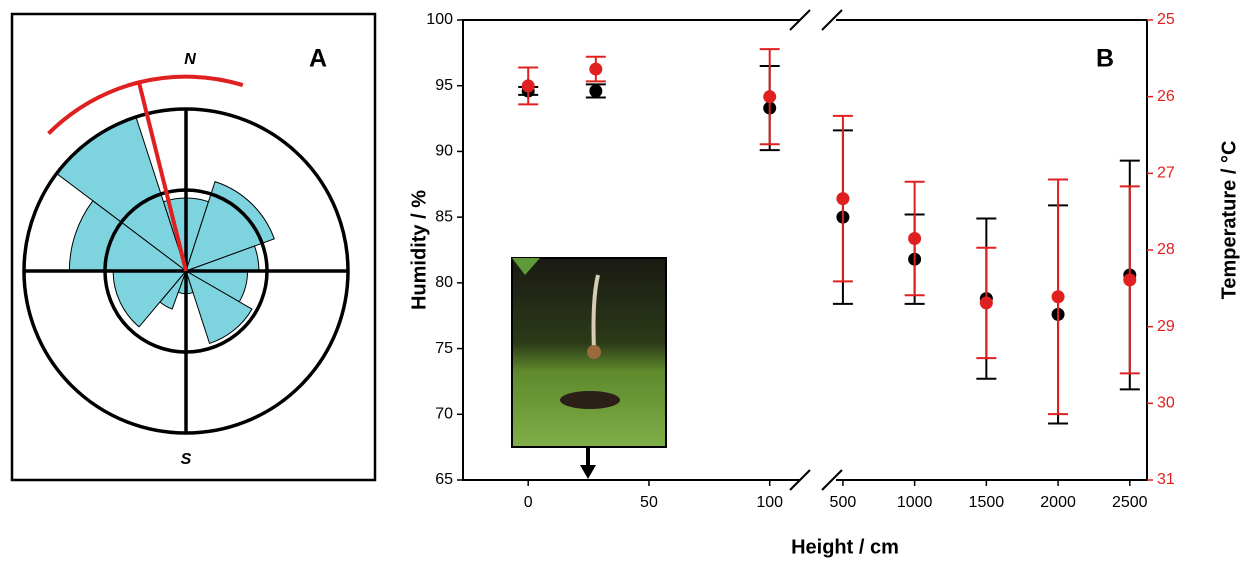  Describe the element at coordinates (439, 19) in the screenshot. I see `y-tick-label: 100` at that location.